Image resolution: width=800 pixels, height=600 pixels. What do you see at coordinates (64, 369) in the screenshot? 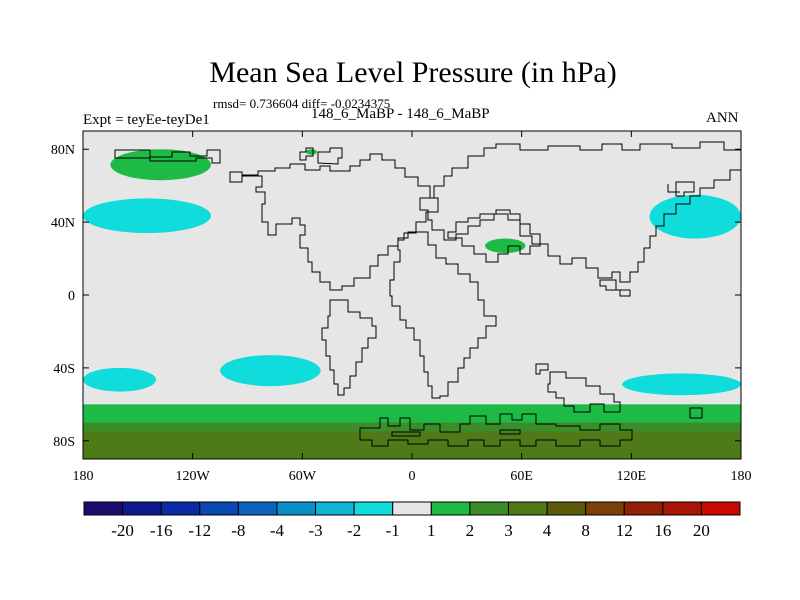
I see `y-tick-label: 40S` at bounding box center [64, 369].